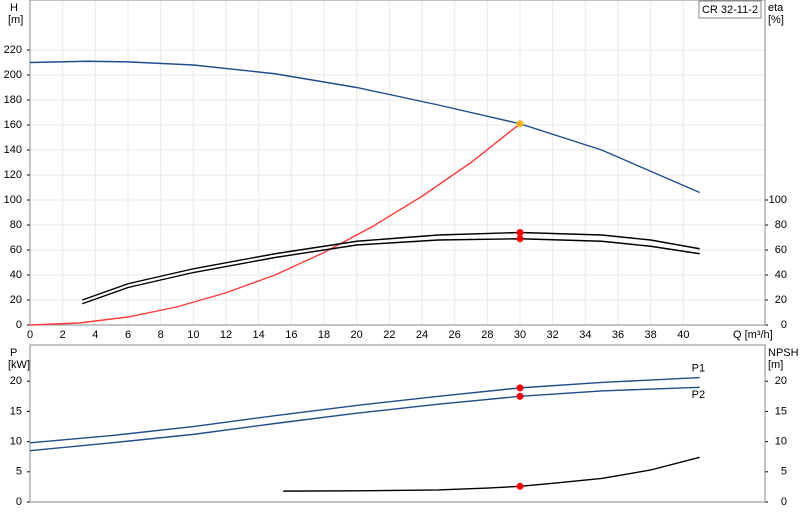 The image size is (800, 520). Describe the element at coordinates (95, 335) in the screenshot. I see `x-tick-label: 4` at that location.